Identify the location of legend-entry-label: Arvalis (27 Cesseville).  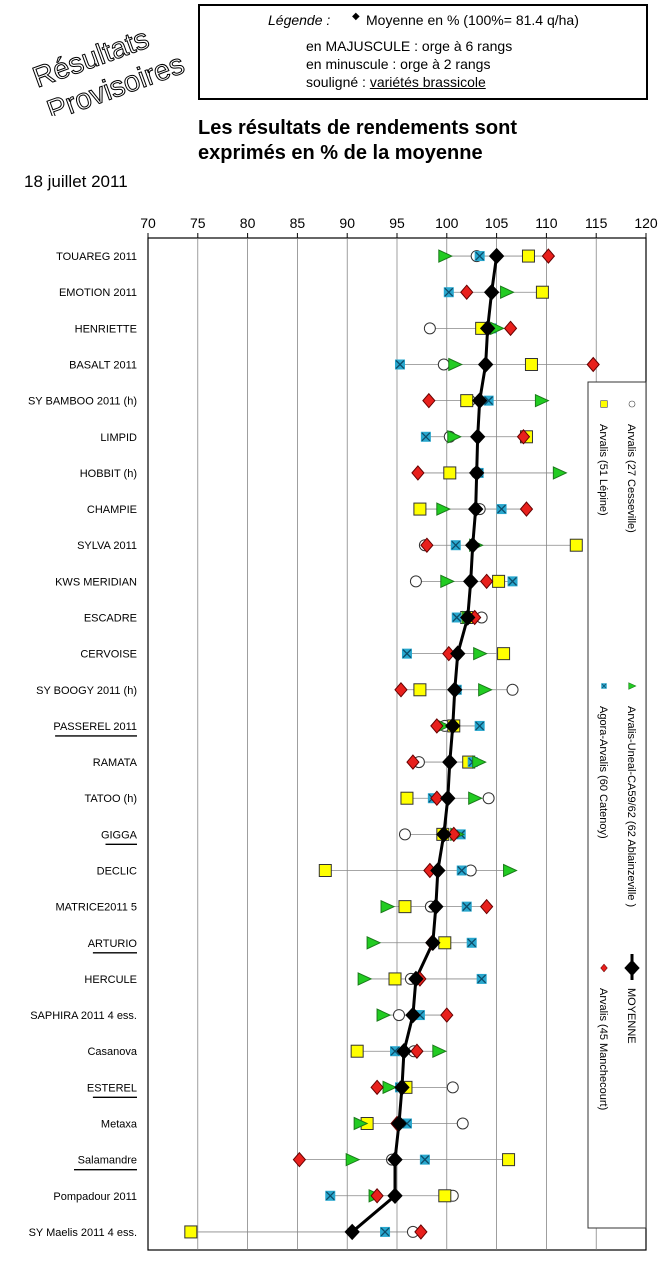
(631, 478).